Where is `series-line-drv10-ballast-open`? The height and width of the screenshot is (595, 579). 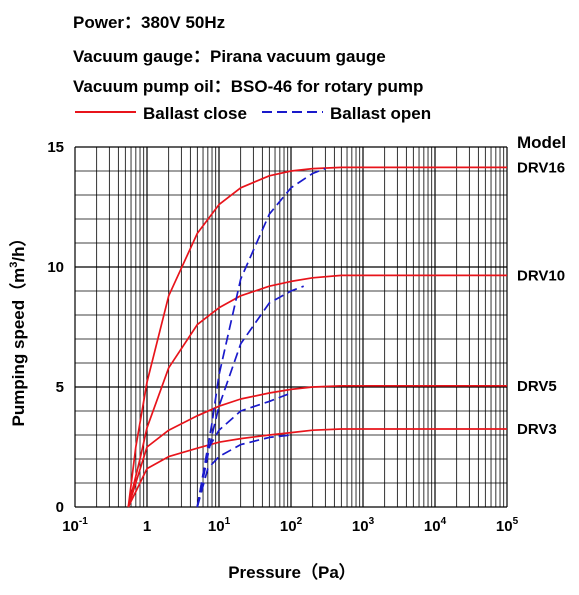
series-line-drv10-ballast-open is located at coordinates (250, 396).